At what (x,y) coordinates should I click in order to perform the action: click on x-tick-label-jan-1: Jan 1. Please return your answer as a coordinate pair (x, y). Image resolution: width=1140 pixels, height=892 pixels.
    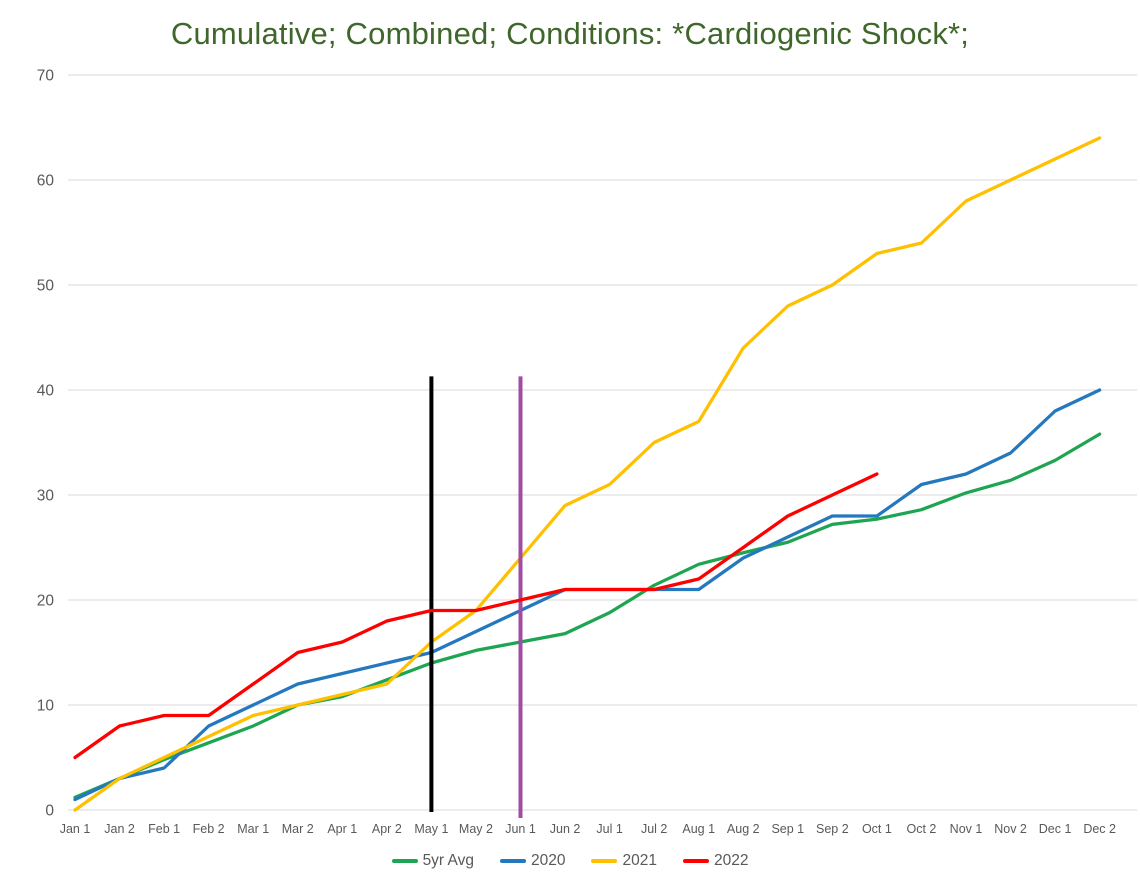
    Looking at the image, I should click on (75, 829).